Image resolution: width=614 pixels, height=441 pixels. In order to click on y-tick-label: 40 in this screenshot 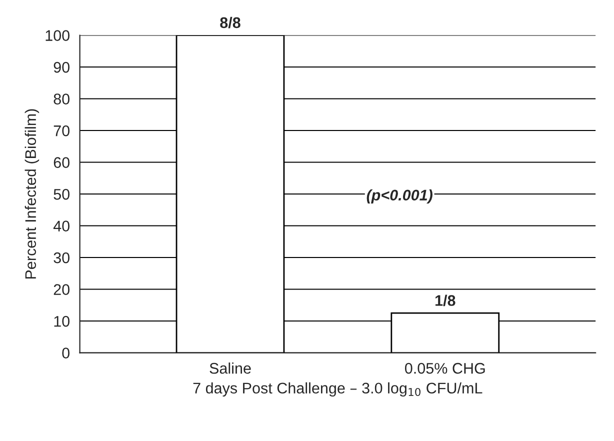, I will do `click(61, 226)`.